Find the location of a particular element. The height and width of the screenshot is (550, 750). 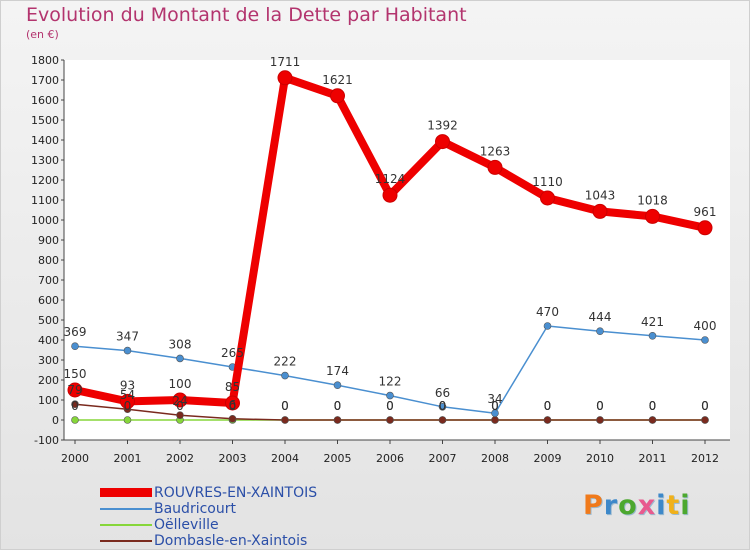

data-label-dombasle-2001: 54 is located at coordinates (127, 395).